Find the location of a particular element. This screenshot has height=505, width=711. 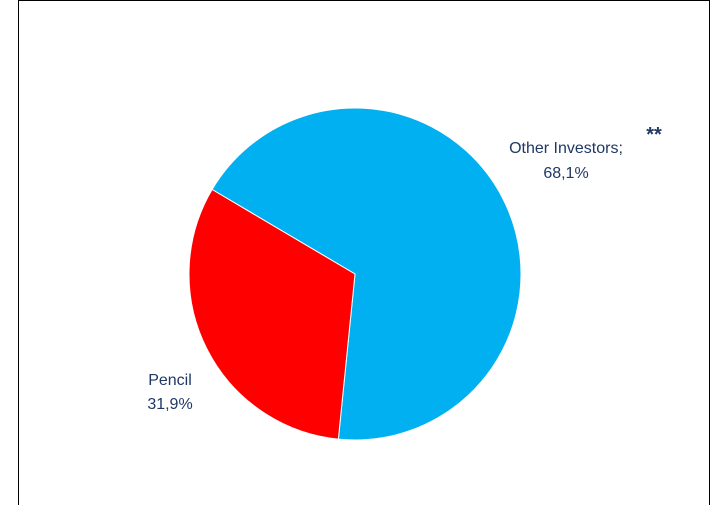

slice-label-pencil: Pencil is located at coordinates (170, 380).